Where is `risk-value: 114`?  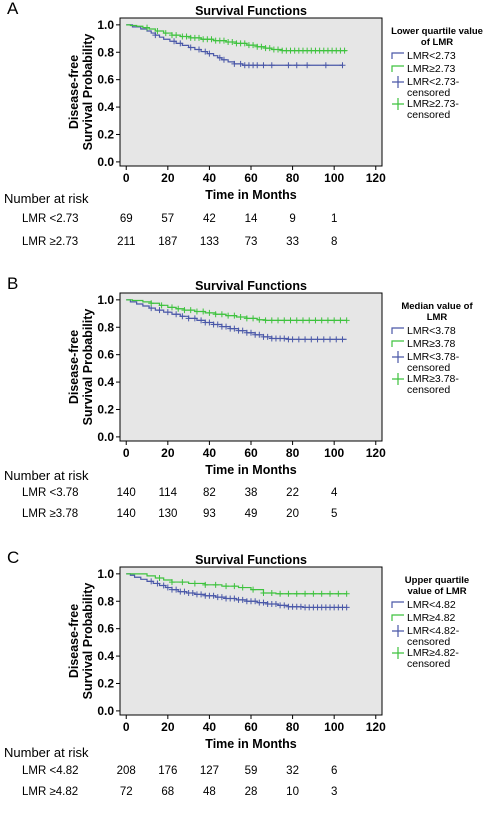
risk-value: 114 is located at coordinates (167, 493).